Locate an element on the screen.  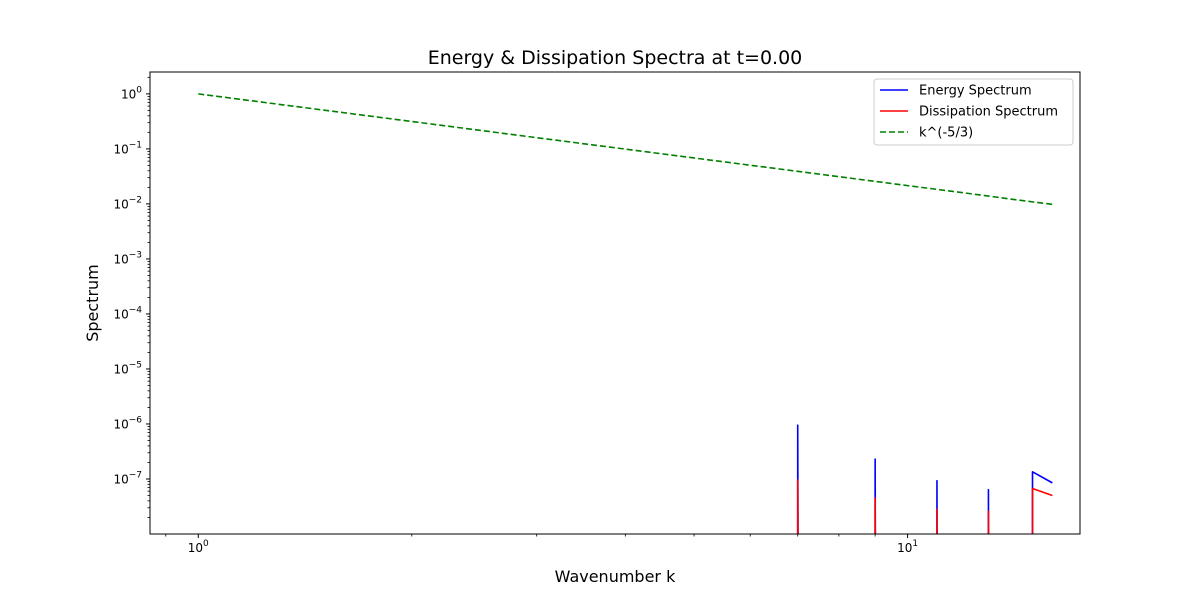
x-tick-label: 10⁰ is located at coordinates (198, 547).